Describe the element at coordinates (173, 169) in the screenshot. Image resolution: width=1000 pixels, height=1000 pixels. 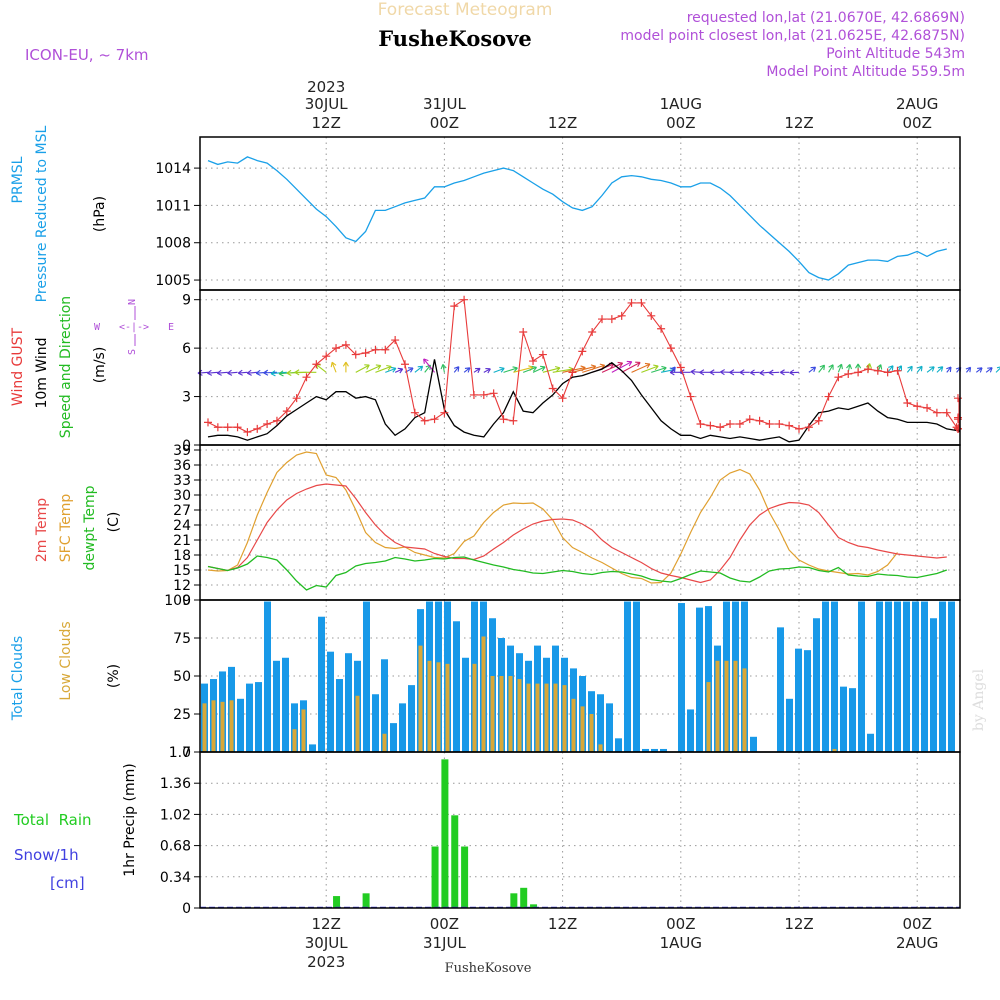
I see `y-tick-label: 1014` at that location.